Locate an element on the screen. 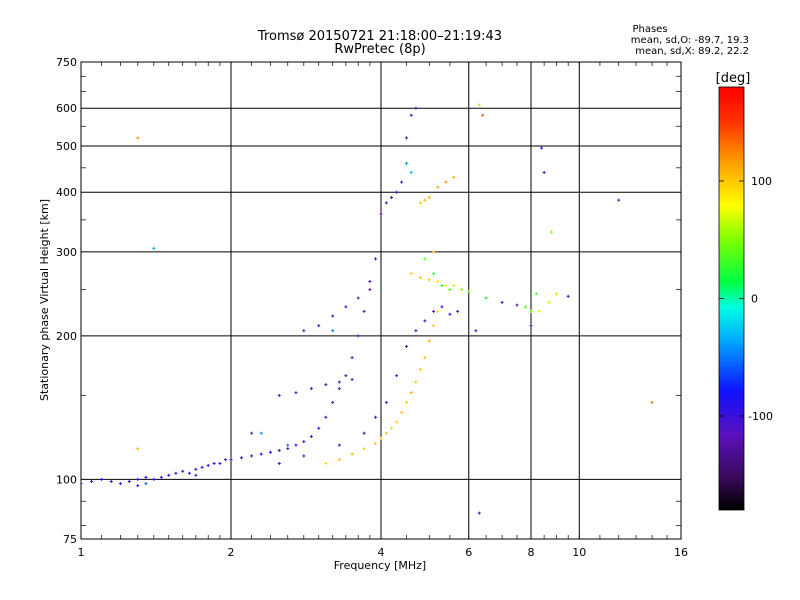  x-tick-label: 2 is located at coordinates (231, 552).